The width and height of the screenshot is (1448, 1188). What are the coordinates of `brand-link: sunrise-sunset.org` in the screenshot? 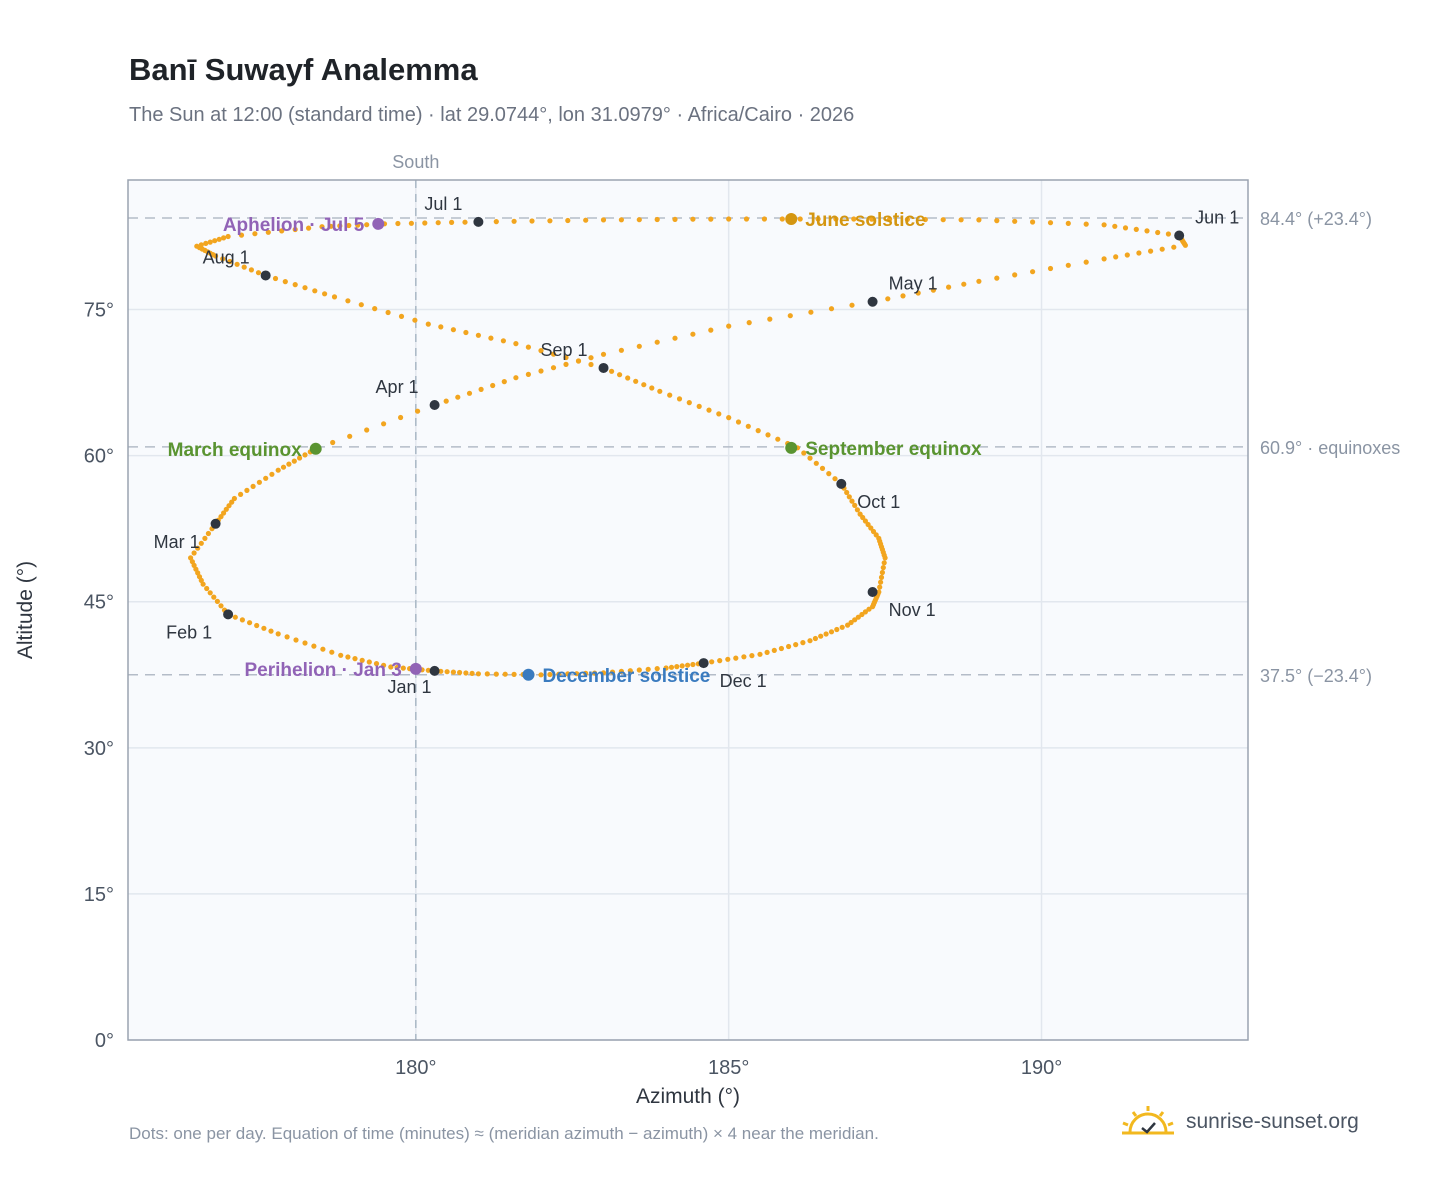 It's located at (1239, 1122).